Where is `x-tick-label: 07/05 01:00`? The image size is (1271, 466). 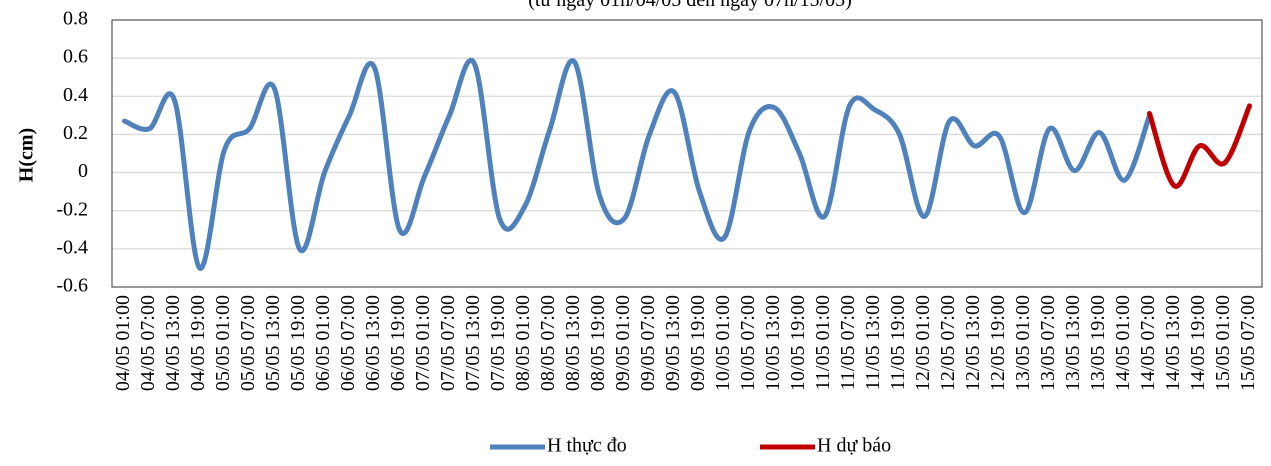 x-tick-label: 07/05 01:00 is located at coordinates (423, 343).